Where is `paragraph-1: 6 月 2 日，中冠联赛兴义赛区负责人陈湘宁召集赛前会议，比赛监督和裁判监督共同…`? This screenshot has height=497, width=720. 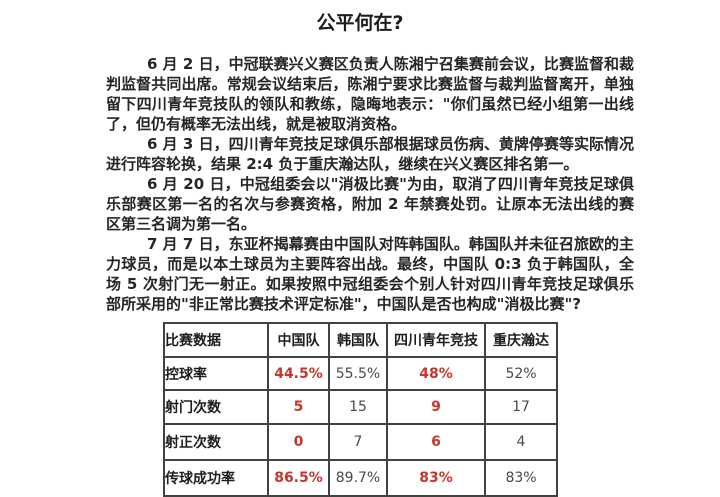 paragraph-1: 6 月 2 日，中冠联赛兴义赛区负责人陈湘宁召集赛前会议，比赛监督和裁判监督共同… is located at coordinates (370, 94).